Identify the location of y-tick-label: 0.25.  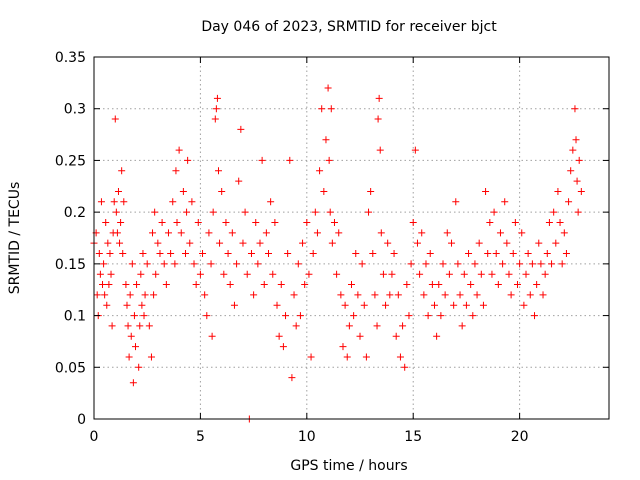
(70, 161).